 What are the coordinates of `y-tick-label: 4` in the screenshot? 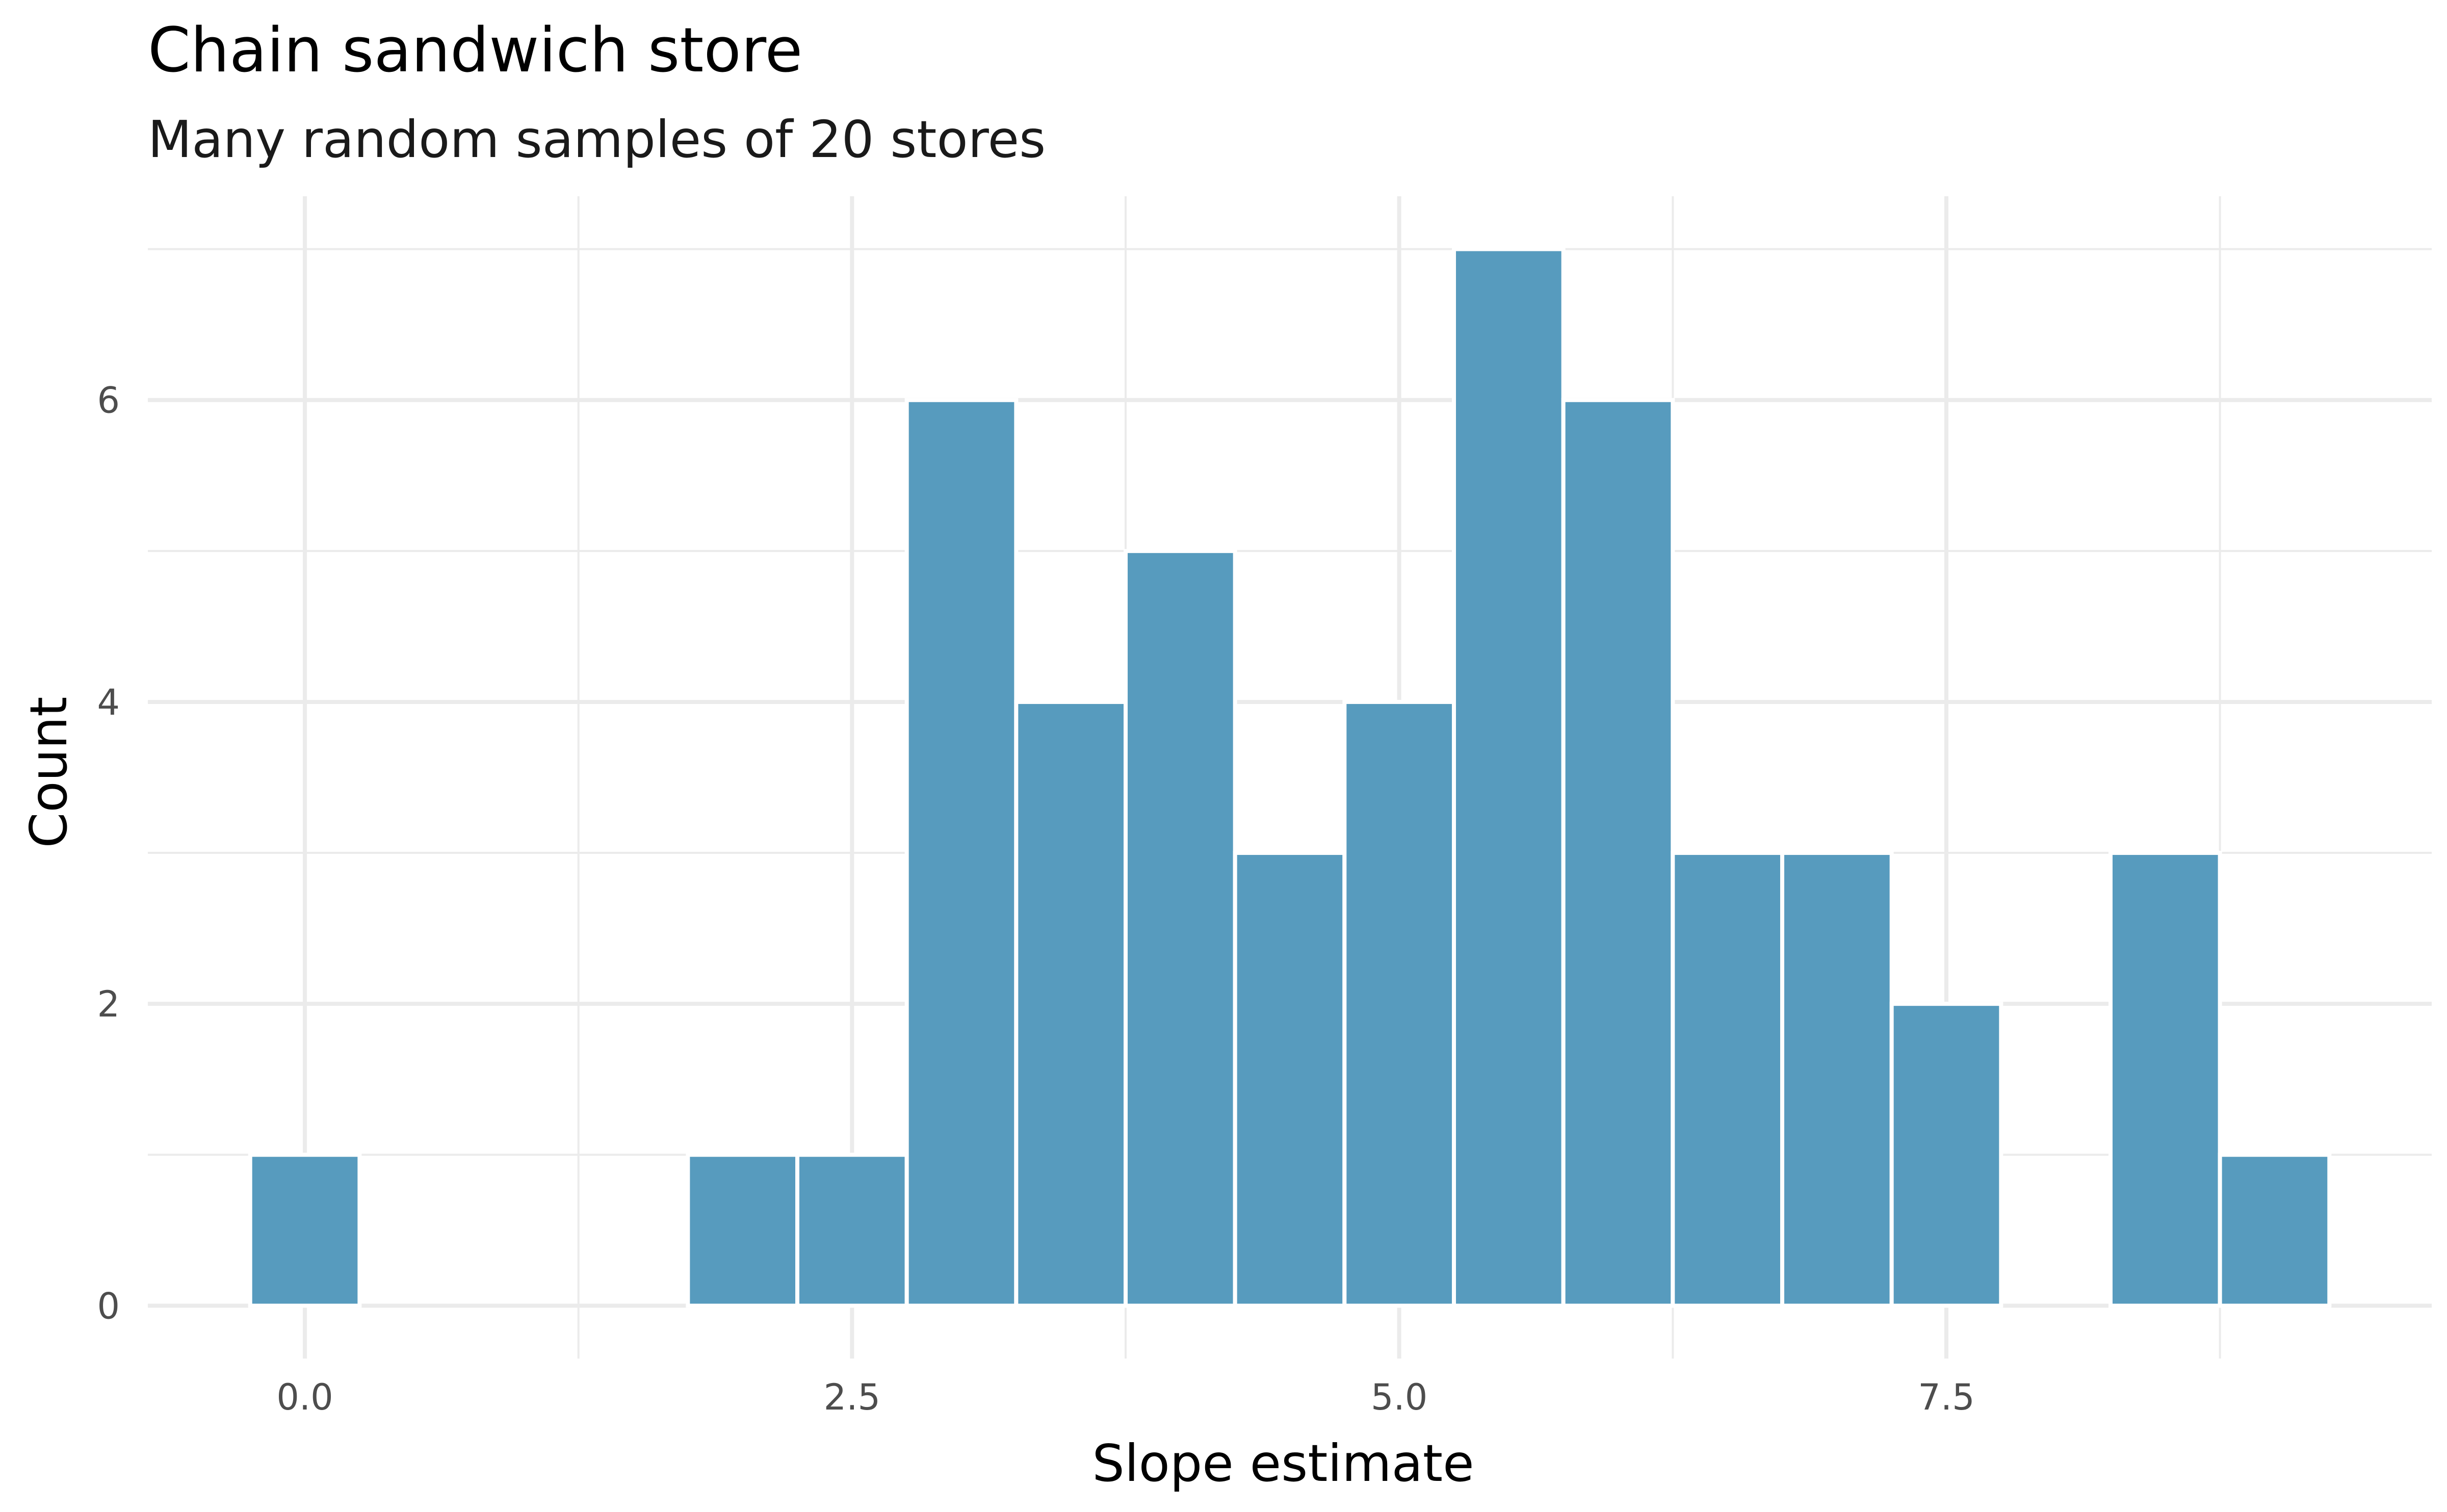 It's located at (108, 702).